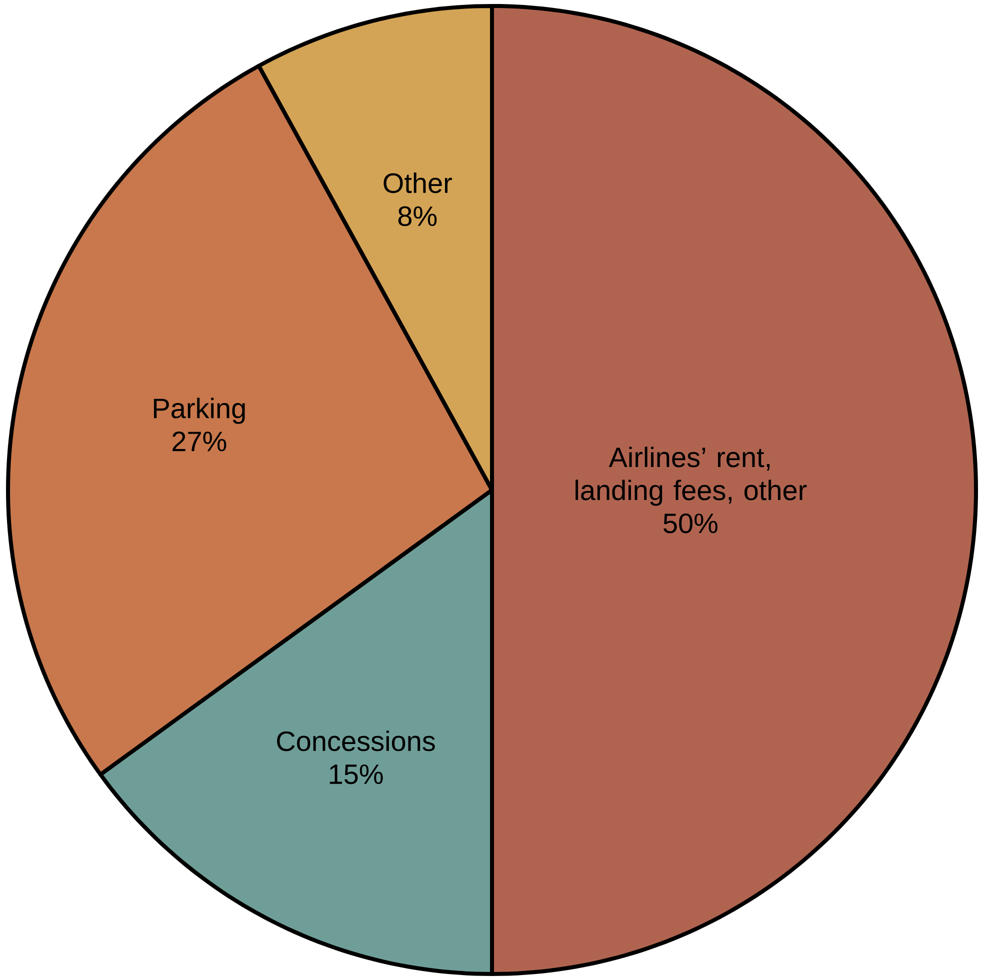 The height and width of the screenshot is (978, 984). Describe the element at coordinates (691, 523) in the screenshot. I see `data-label: 50%` at that location.